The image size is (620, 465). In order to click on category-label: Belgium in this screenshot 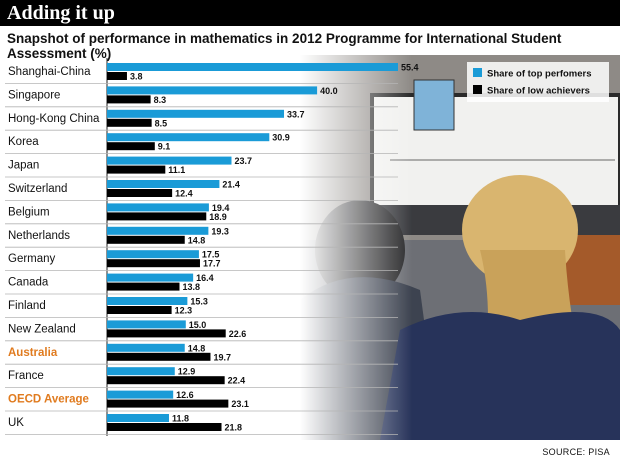, I will do `click(29, 212)`.